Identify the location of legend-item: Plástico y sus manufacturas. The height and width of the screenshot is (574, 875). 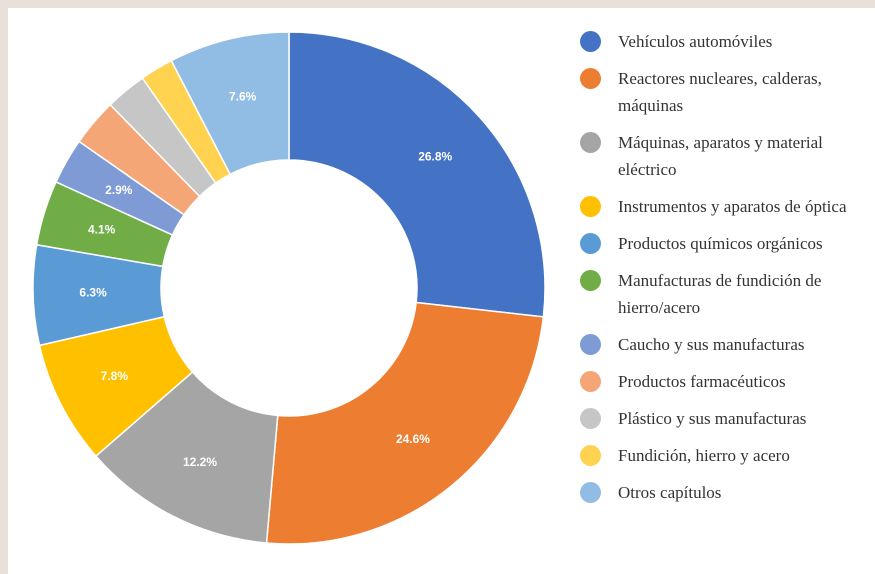
(720, 418).